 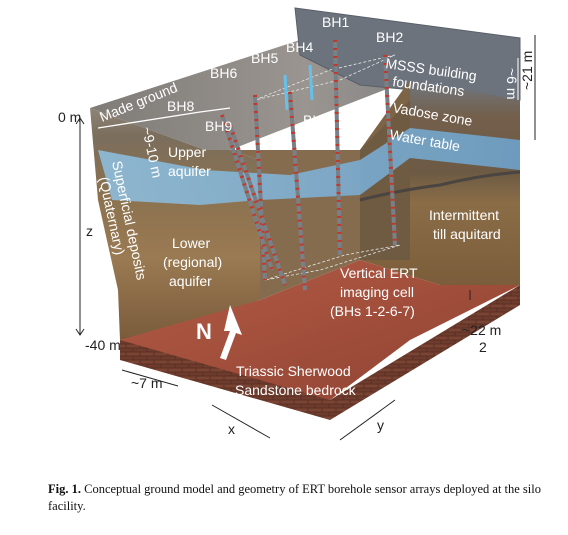 What do you see at coordinates (204, 331) in the screenshot?
I see `label-north: N` at bounding box center [204, 331].